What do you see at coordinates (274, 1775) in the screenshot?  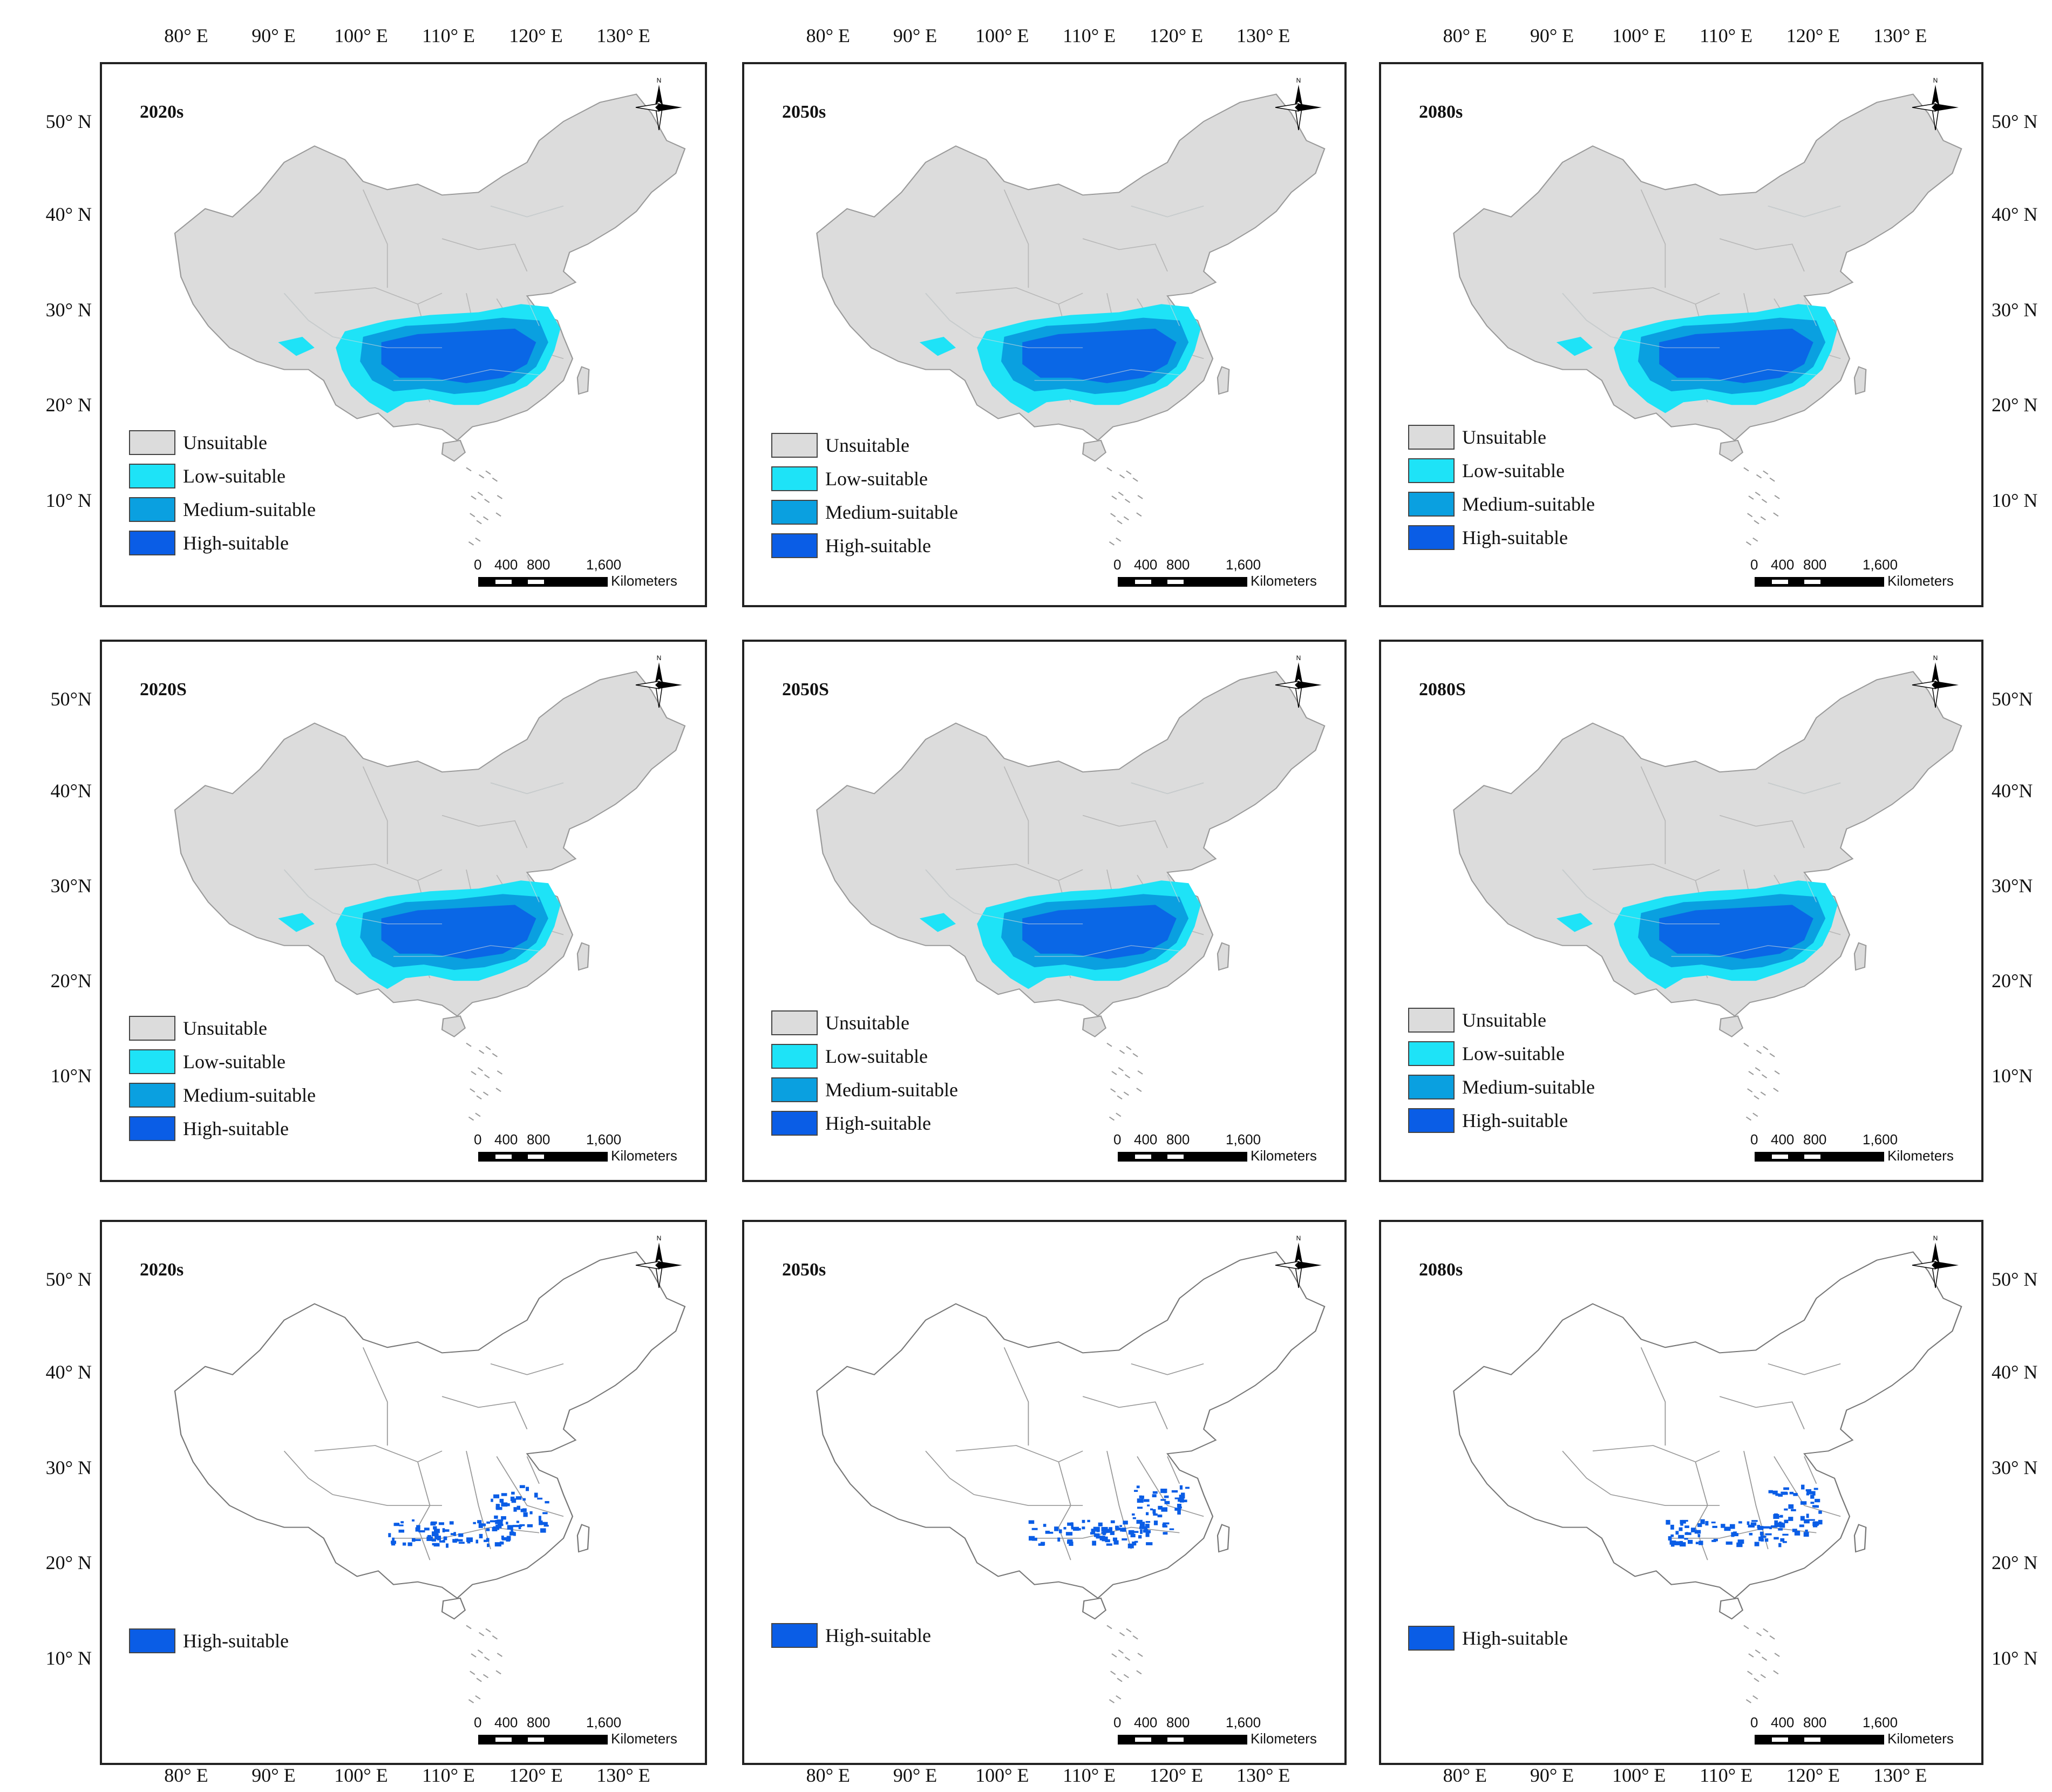 I see `longitude-label: 90° E` at bounding box center [274, 1775].